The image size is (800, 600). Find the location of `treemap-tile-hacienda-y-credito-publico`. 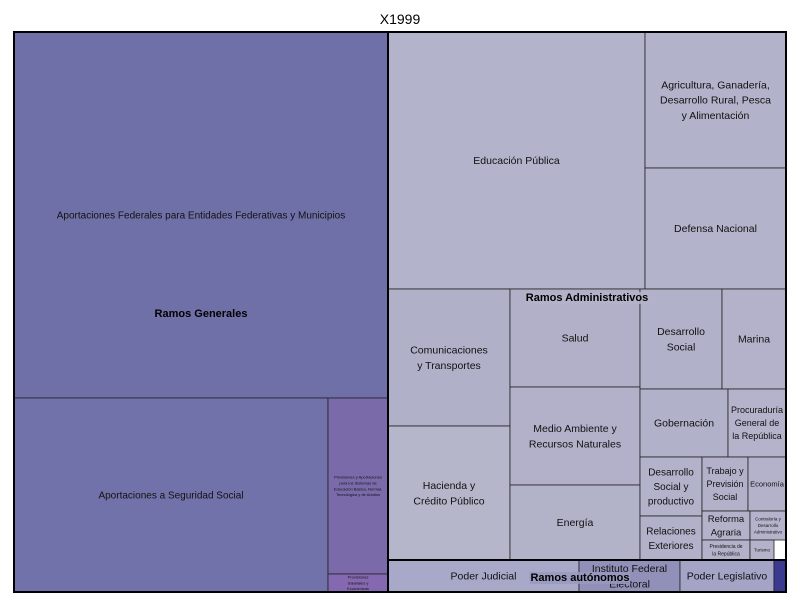

treemap-tile-hacienda-y-credito-publico is located at coordinates (449, 493).